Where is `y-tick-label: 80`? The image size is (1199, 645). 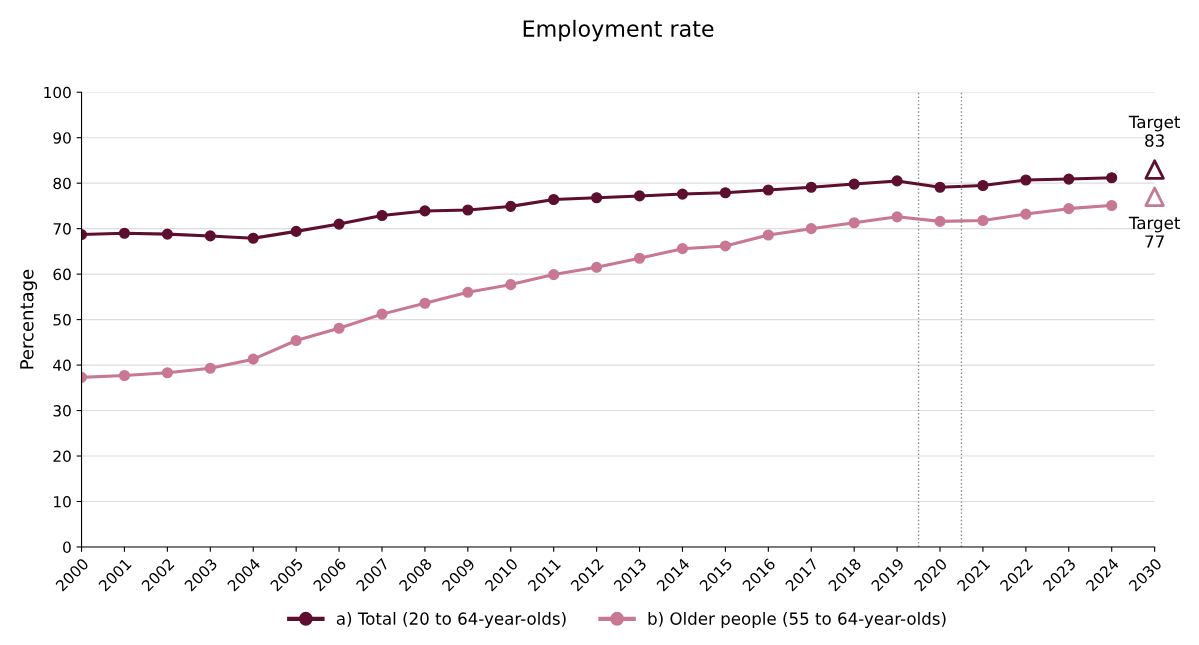 y-tick-label: 80 is located at coordinates (62, 183).